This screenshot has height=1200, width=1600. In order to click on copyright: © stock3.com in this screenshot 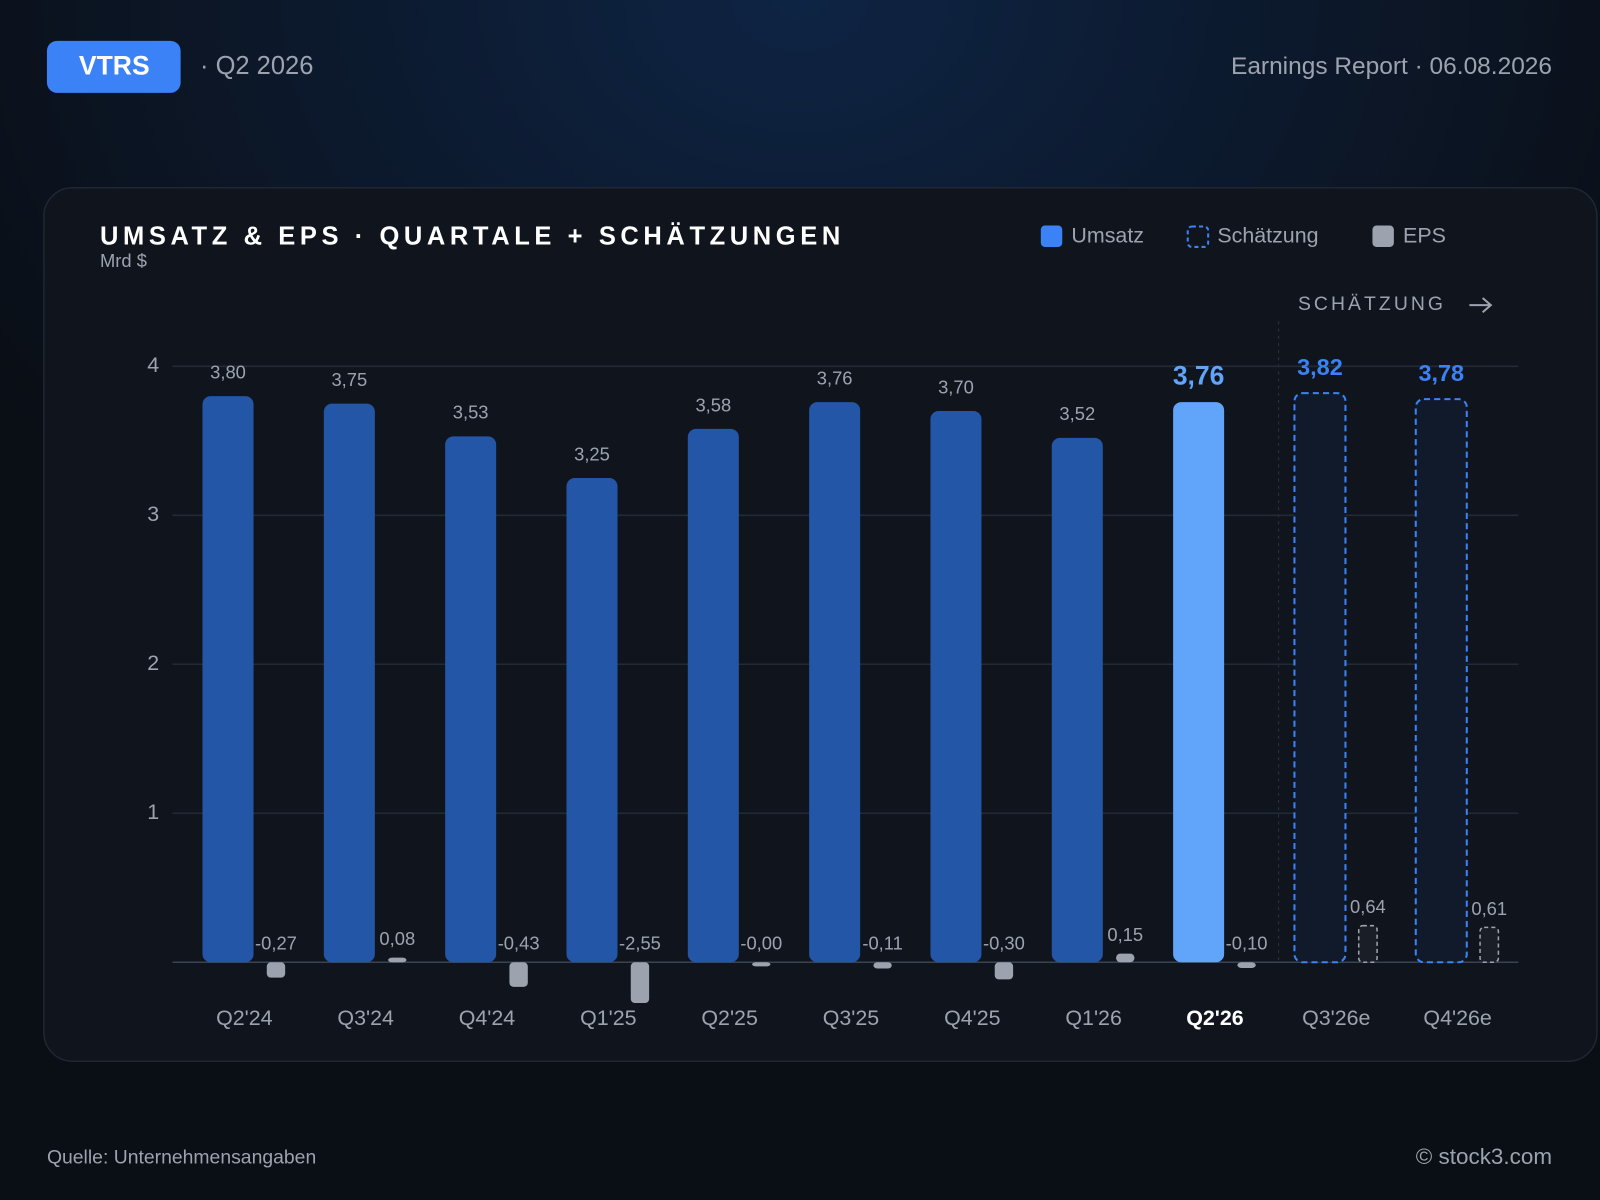, I will do `click(1484, 1156)`.